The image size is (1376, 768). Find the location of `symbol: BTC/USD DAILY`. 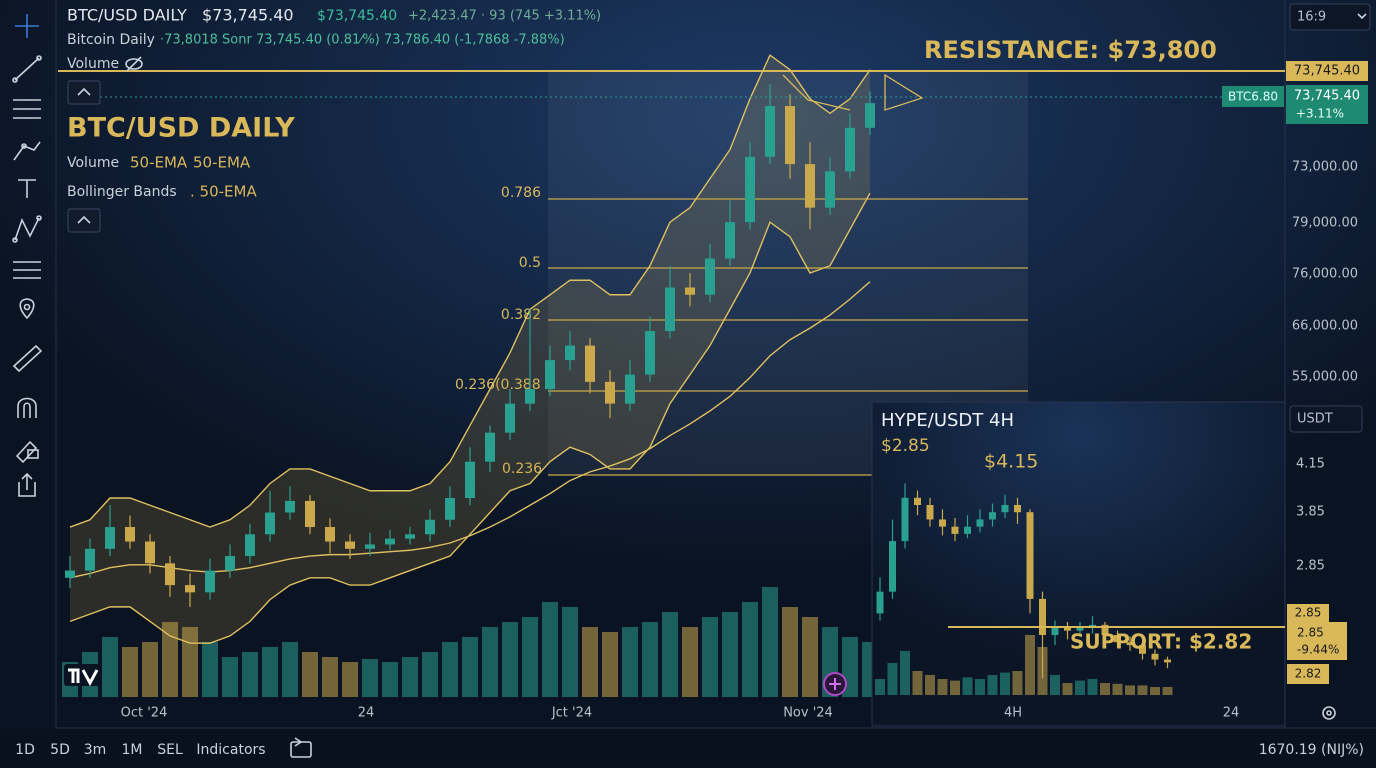

symbol: BTC/USD DAILY is located at coordinates (127, 15).